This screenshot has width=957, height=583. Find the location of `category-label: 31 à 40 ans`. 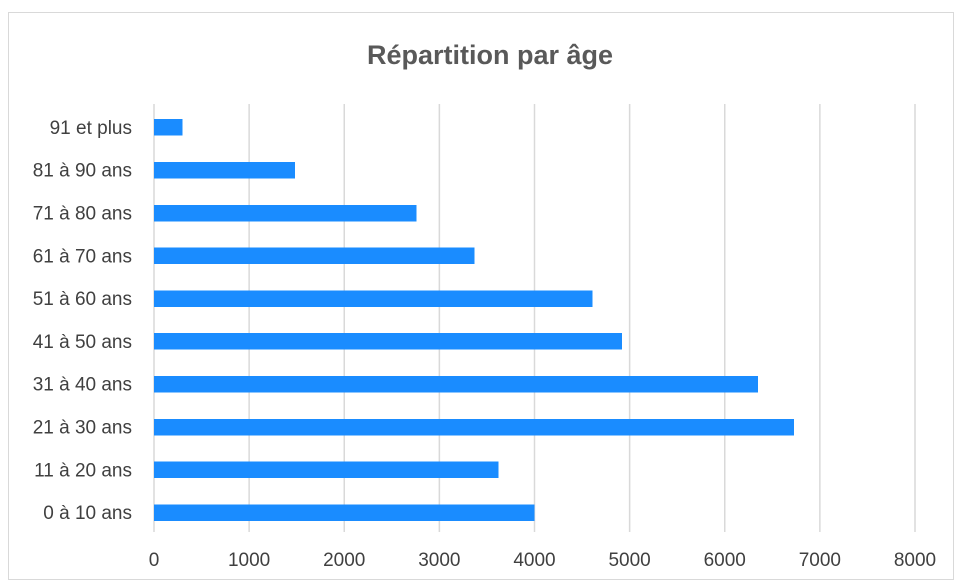

category-label: 31 à 40 ans is located at coordinates (82, 385).